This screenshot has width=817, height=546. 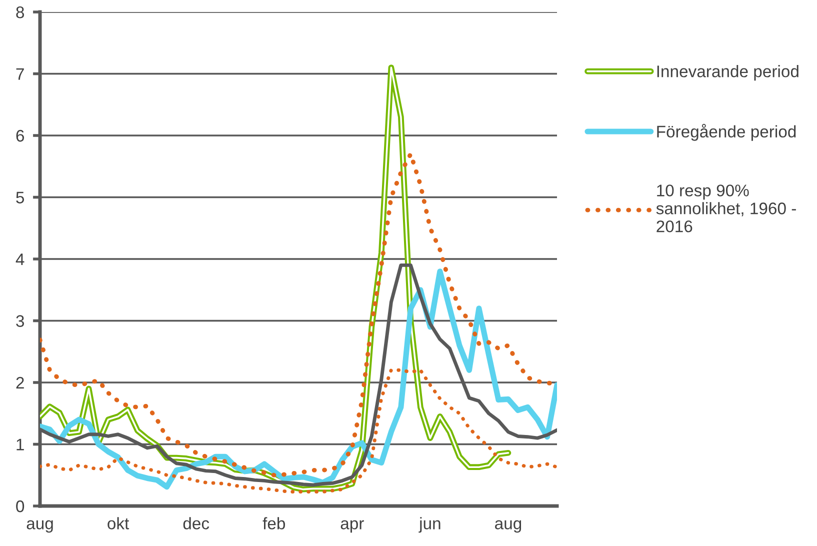 What do you see at coordinates (20, 382) in the screenshot?
I see `y-tick-label: 2` at bounding box center [20, 382].